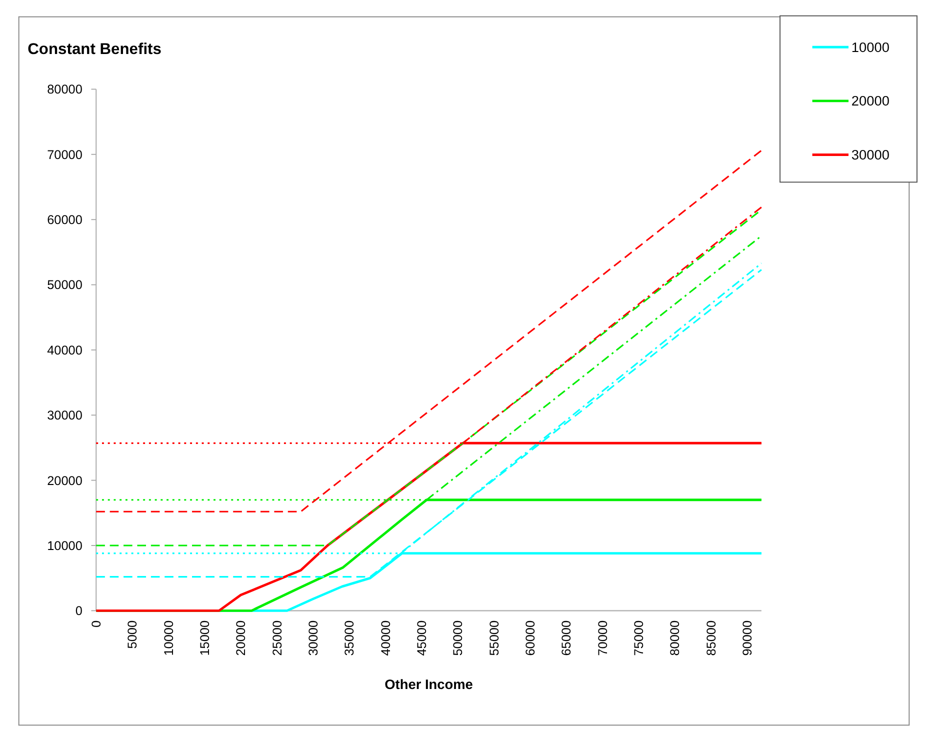  What do you see at coordinates (240, 638) in the screenshot?
I see `x-tick-label: 20000` at bounding box center [240, 638].